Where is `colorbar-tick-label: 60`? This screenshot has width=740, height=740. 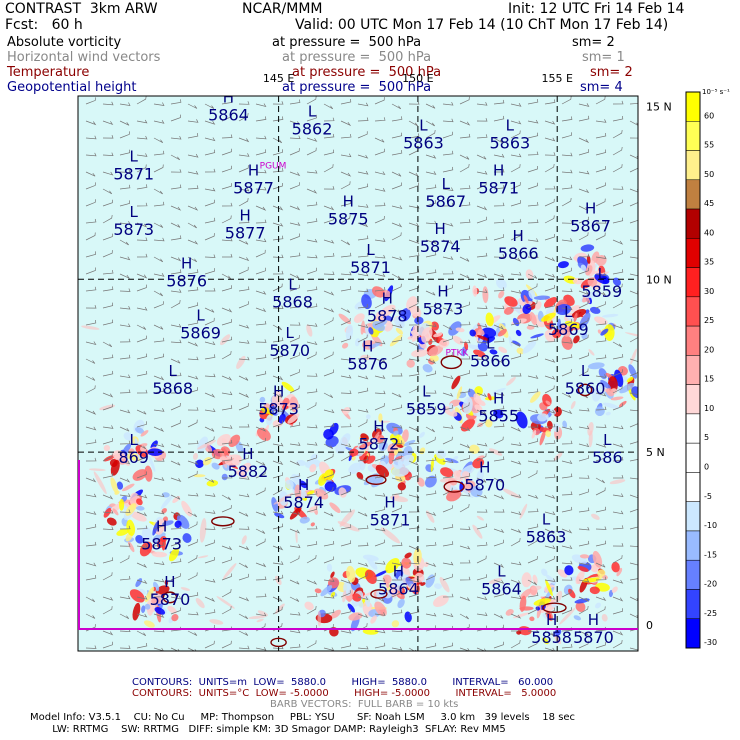 colorbar-tick-label: 60 is located at coordinates (709, 115).